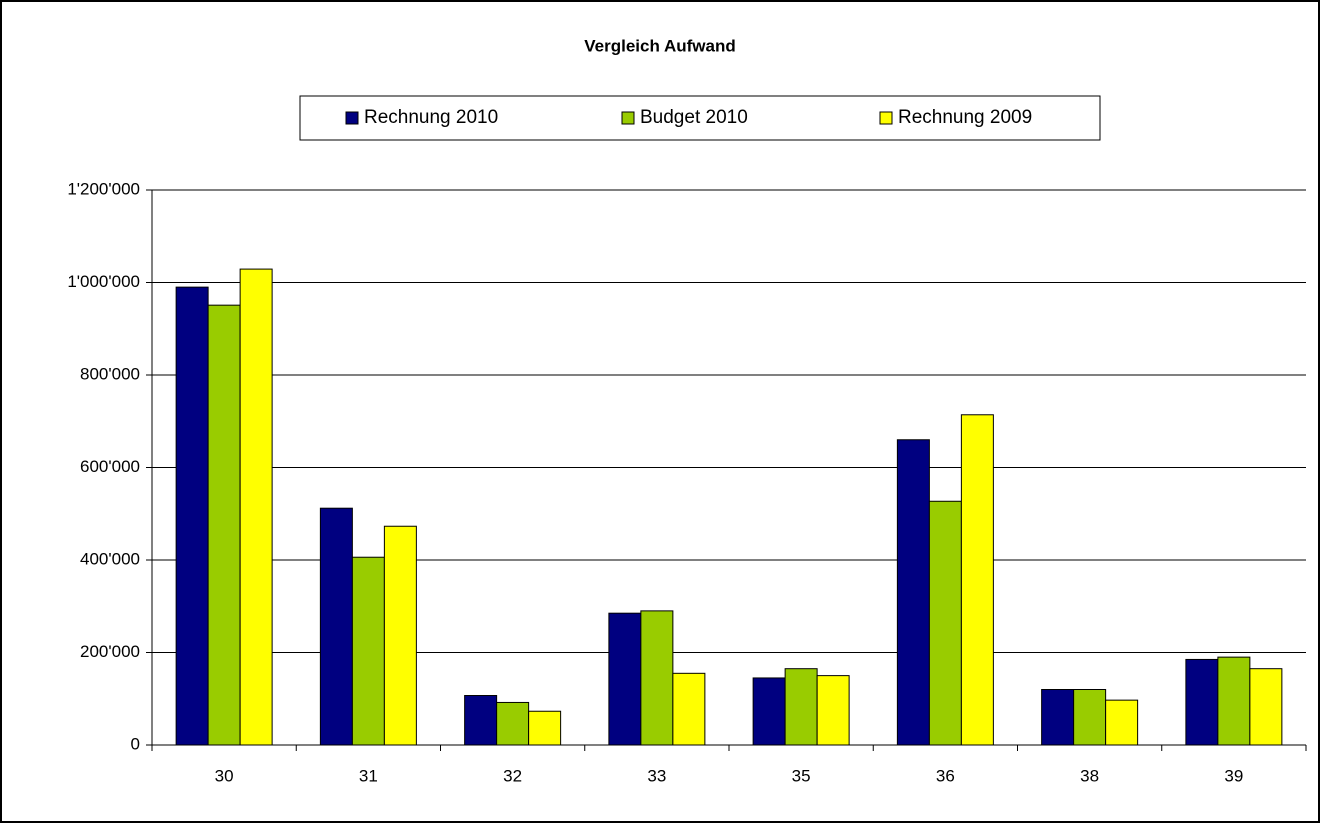 This screenshot has height=823, width=1320. I want to click on legend-label: Rechnung 2010, so click(431, 117).